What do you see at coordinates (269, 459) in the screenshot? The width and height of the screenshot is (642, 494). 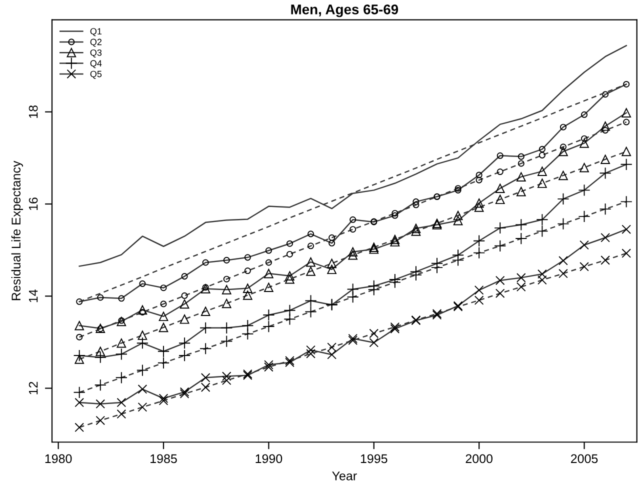 I see `x-tick-label: 1990` at bounding box center [269, 459].